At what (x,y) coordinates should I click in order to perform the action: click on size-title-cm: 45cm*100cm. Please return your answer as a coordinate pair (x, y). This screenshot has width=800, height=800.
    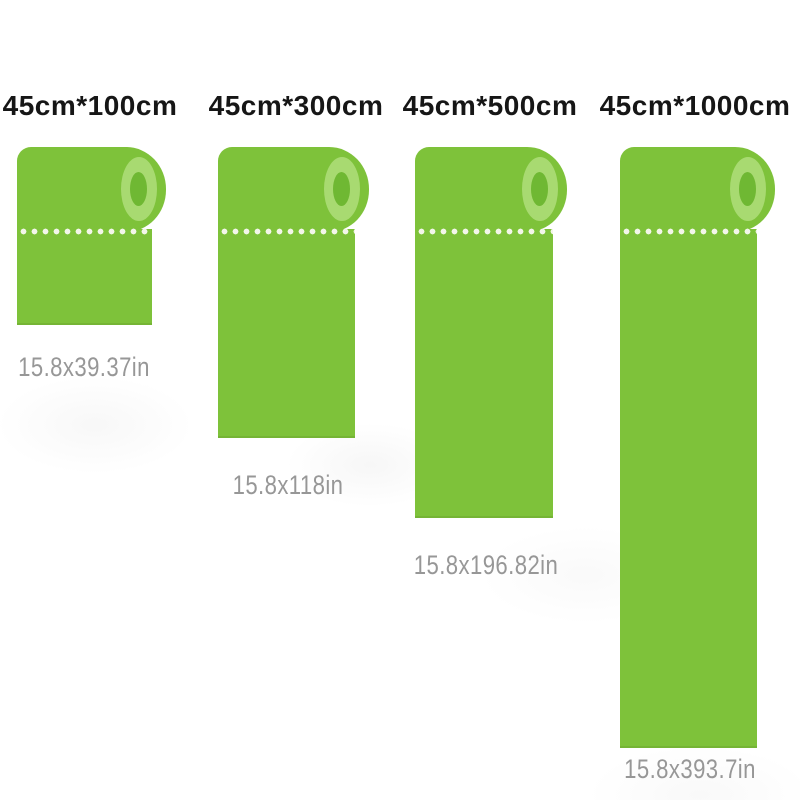
    Looking at the image, I should click on (90, 105).